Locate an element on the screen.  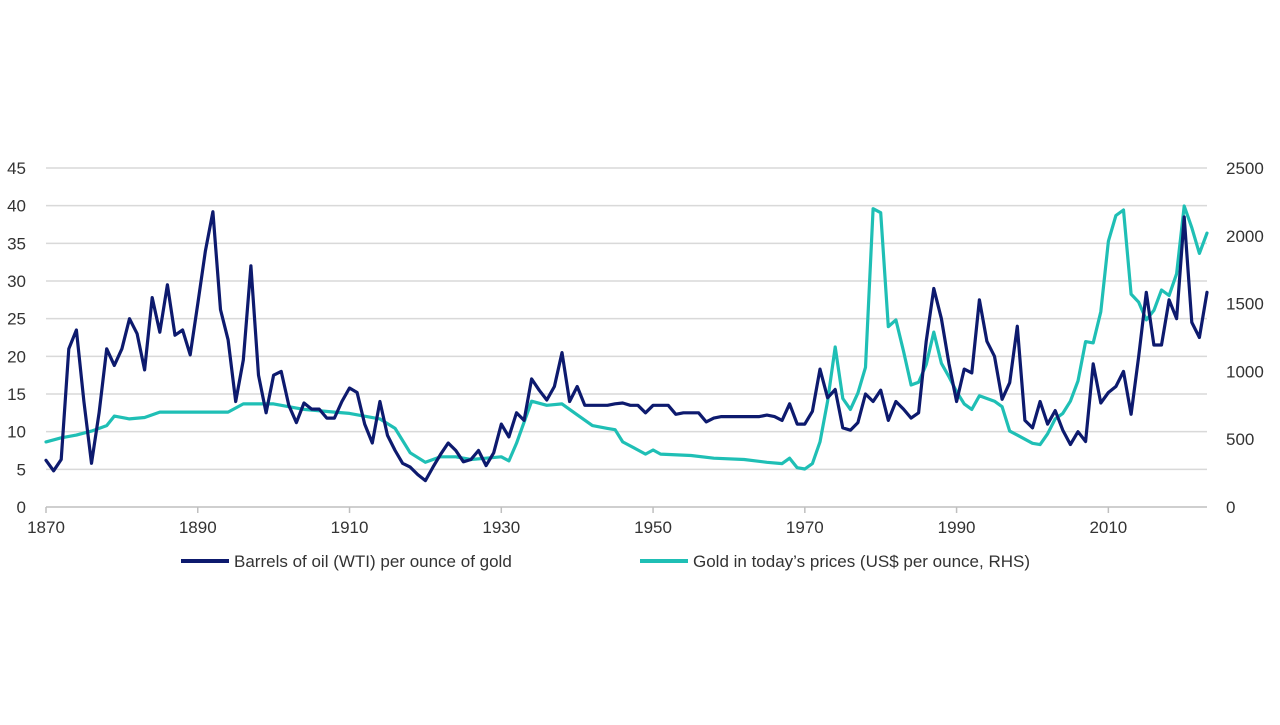
y-tick-label-45: 45 is located at coordinates (16, 168).